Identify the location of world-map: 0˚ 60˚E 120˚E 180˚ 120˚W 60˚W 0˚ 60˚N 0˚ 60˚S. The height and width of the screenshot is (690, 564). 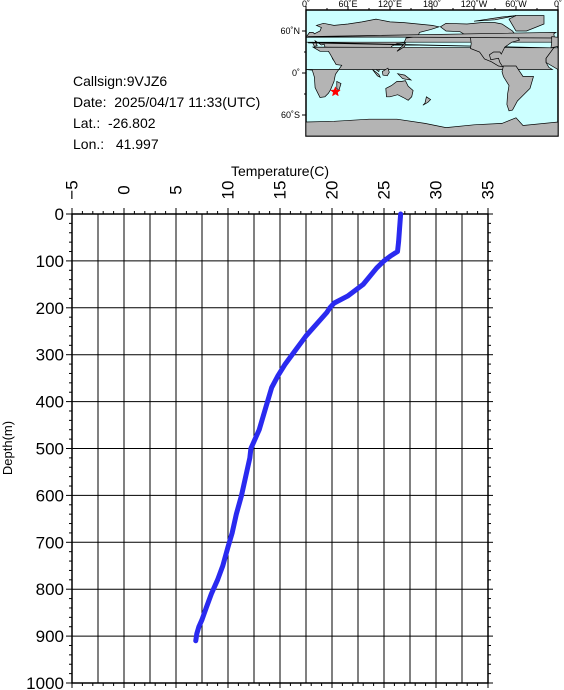
(421, 68).